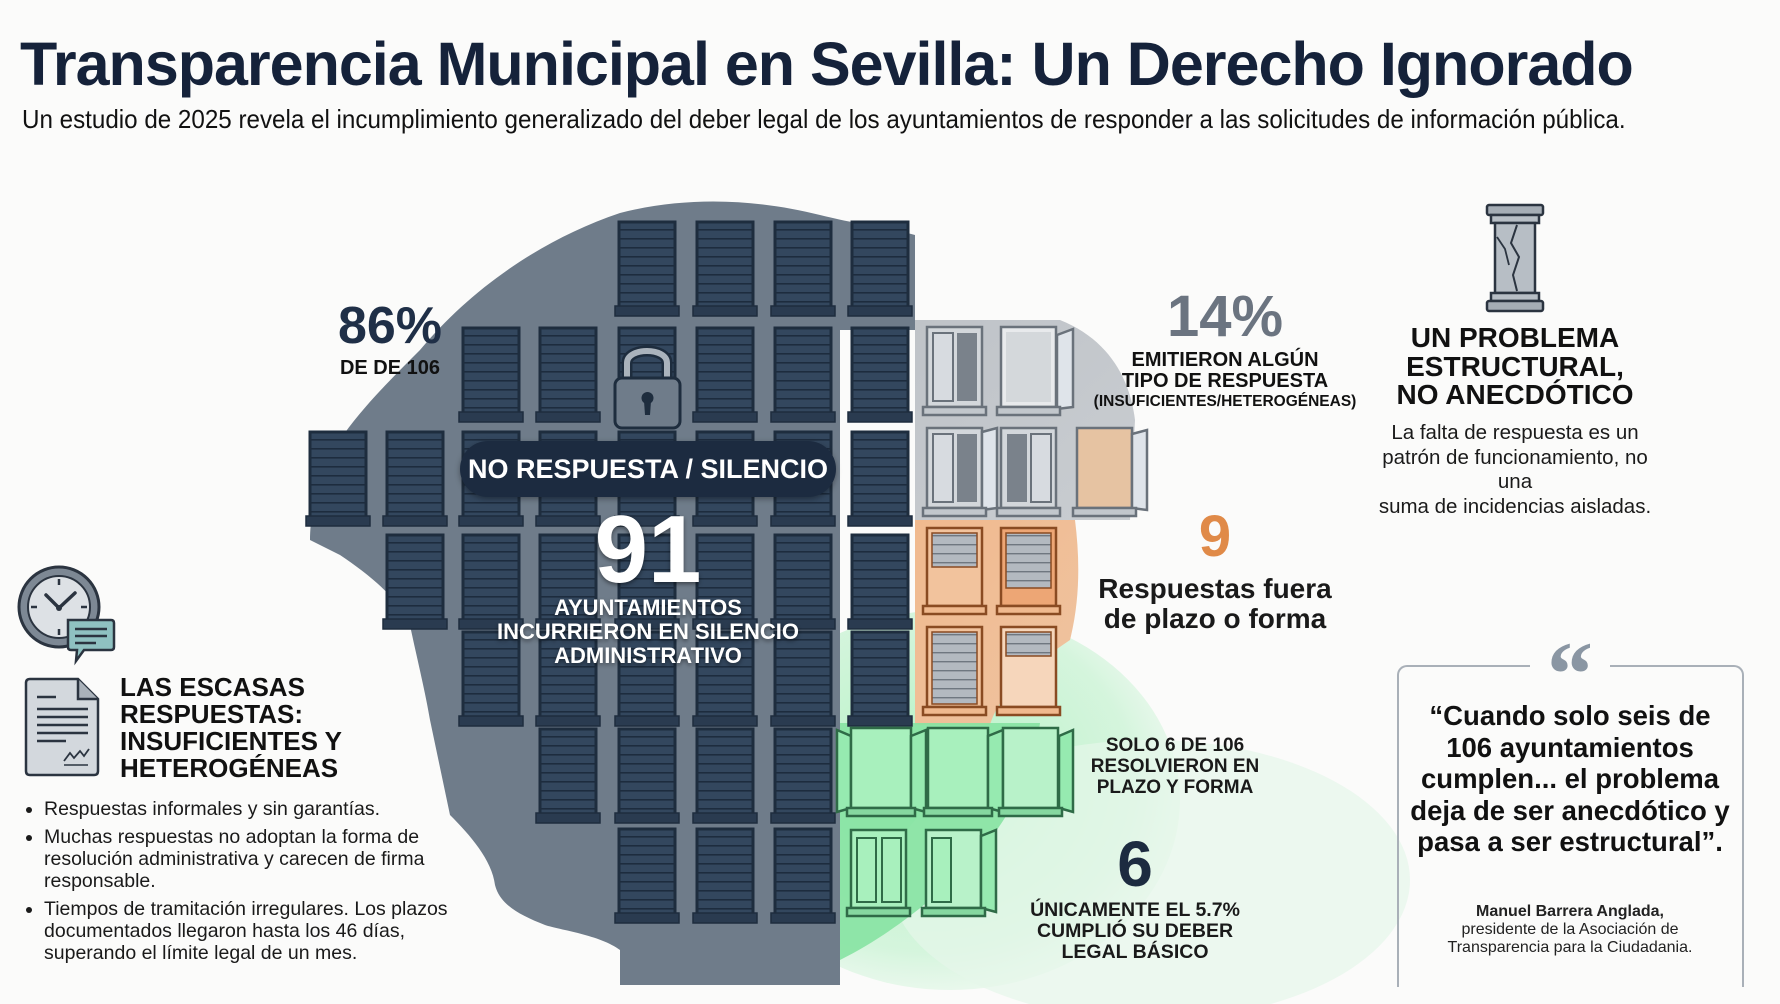 The height and width of the screenshot is (1004, 1780). Describe the element at coordinates (1515, 258) in the screenshot. I see `broken-pillar-icon` at that location.